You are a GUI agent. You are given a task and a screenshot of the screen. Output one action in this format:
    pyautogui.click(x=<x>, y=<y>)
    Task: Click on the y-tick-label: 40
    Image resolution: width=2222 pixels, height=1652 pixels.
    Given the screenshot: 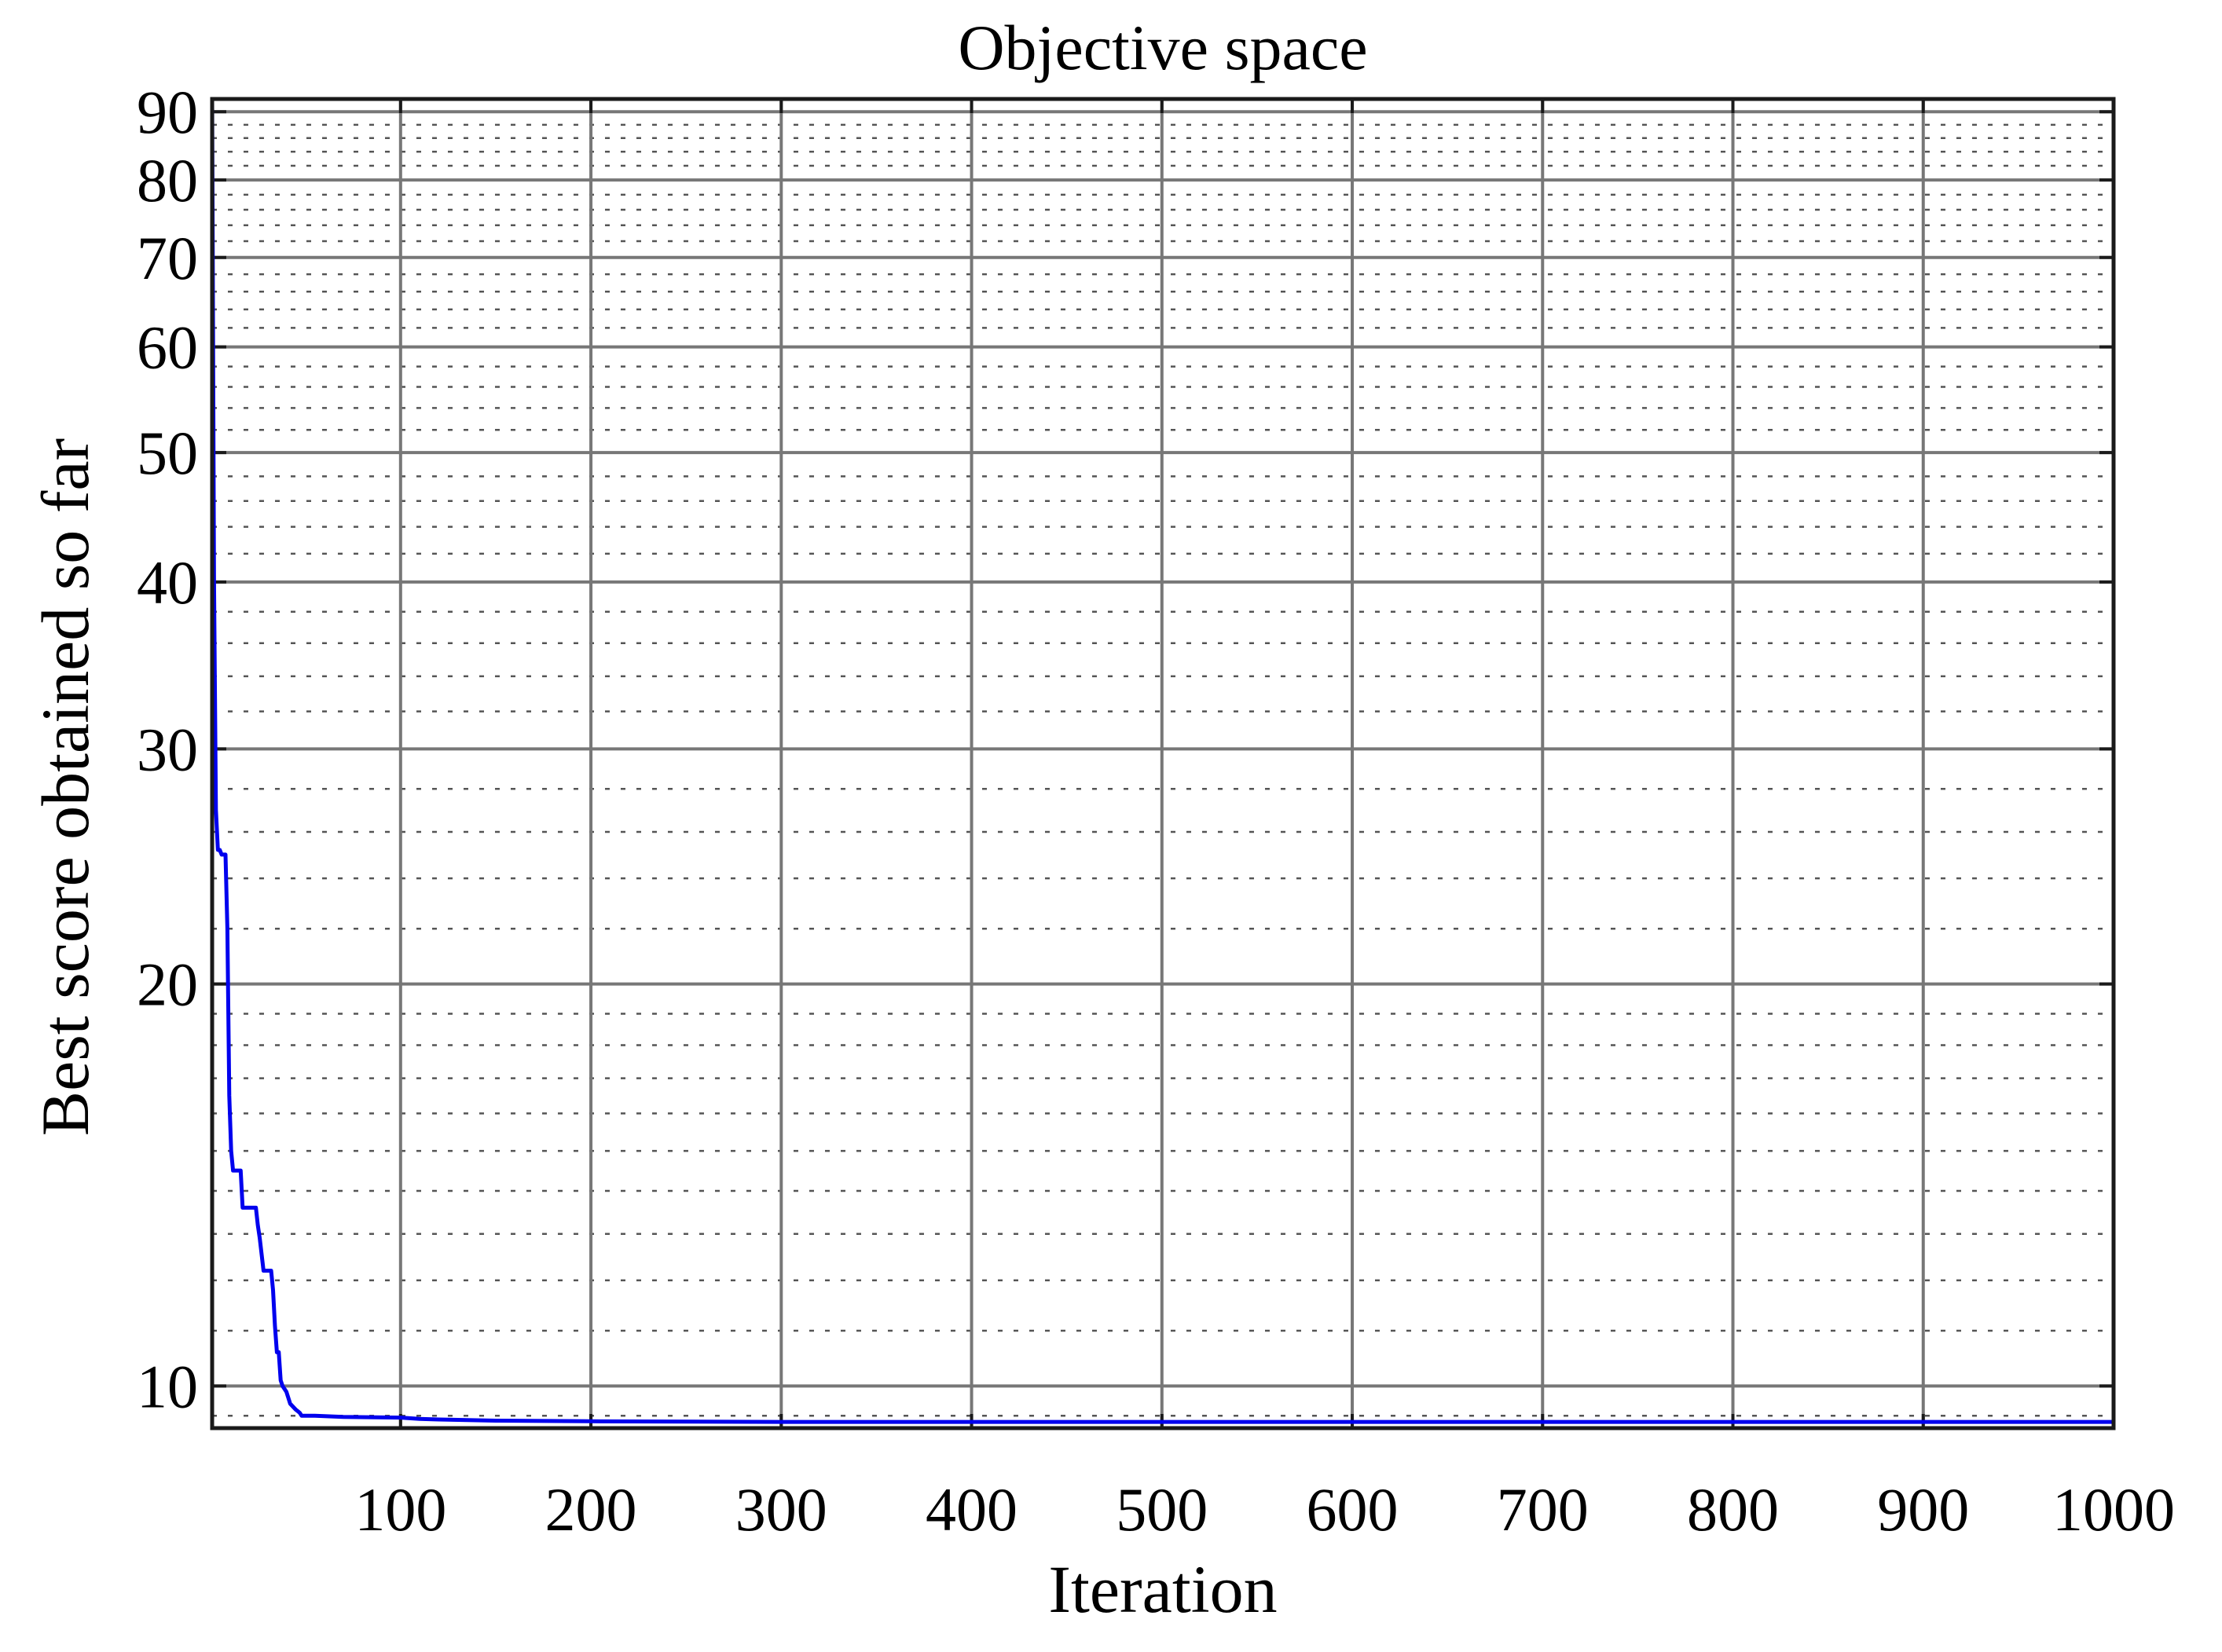 What is the action you would take?
    pyautogui.click(x=167, y=582)
    